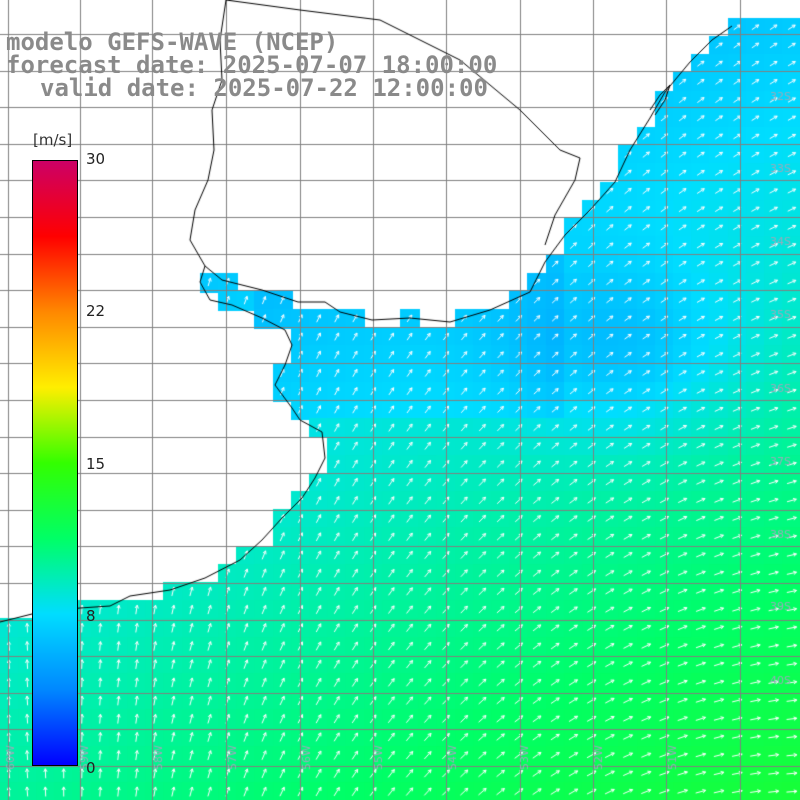 This screenshot has height=800, width=800. I want to click on title-model: modelo GEFS-WAVE (NCEP), so click(172, 42).